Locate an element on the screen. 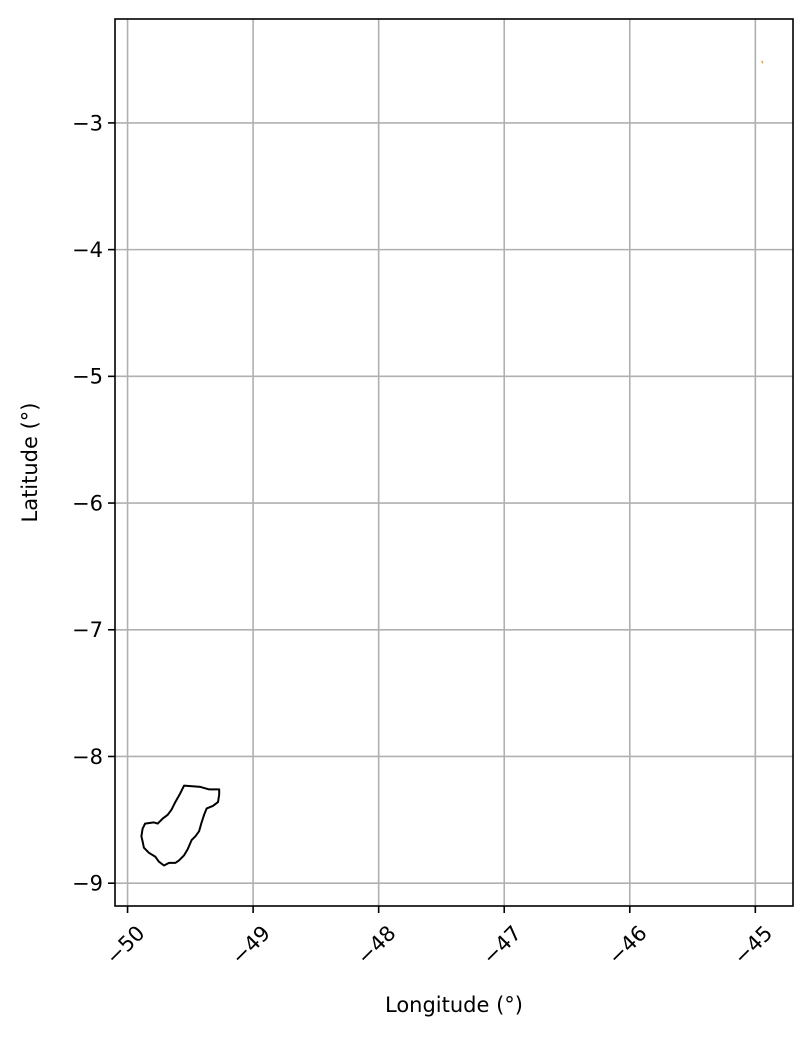 This screenshot has width=812, height=1039. y-axis: −3 −4 −5 −6 −7 −8 −9 is located at coordinates (93, 503).